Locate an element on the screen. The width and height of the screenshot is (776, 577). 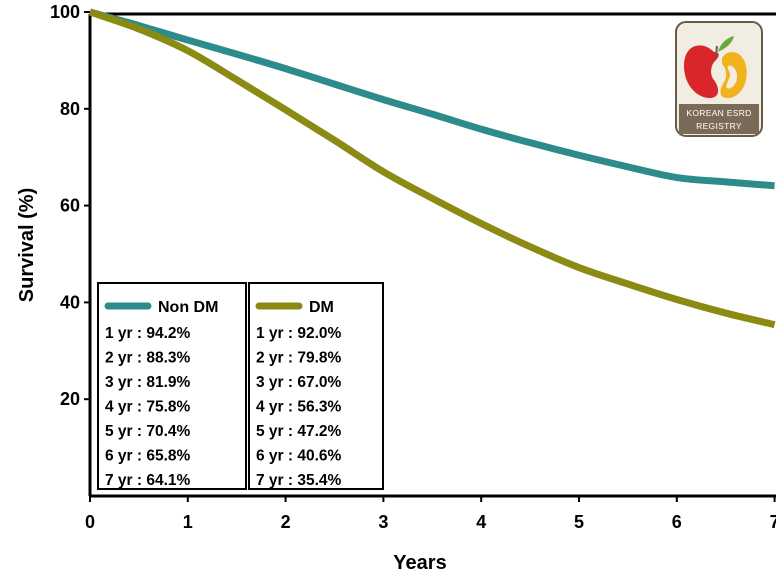
legend-survival-rate: 1 yr : 94.2% is located at coordinates (148, 333).